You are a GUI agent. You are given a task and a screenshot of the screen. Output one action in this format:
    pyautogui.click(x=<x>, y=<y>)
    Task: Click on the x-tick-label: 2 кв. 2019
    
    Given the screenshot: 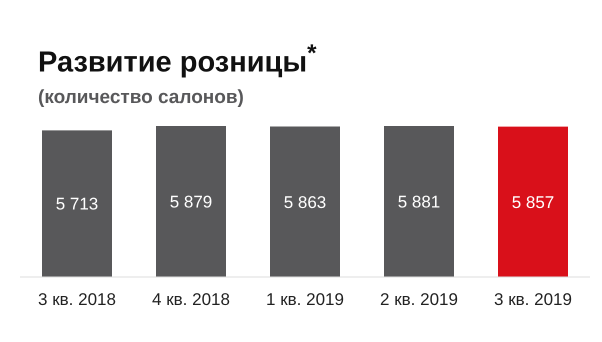 What is the action you would take?
    pyautogui.click(x=419, y=300)
    